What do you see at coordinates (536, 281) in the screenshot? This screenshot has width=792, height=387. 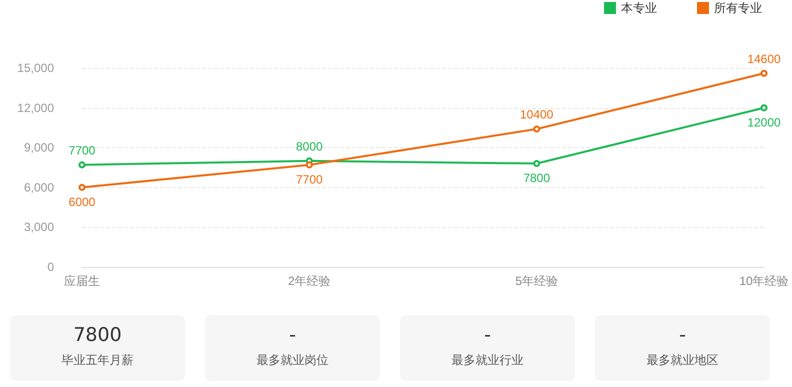 I see `x-tick-label: 5年经验` at bounding box center [536, 281].